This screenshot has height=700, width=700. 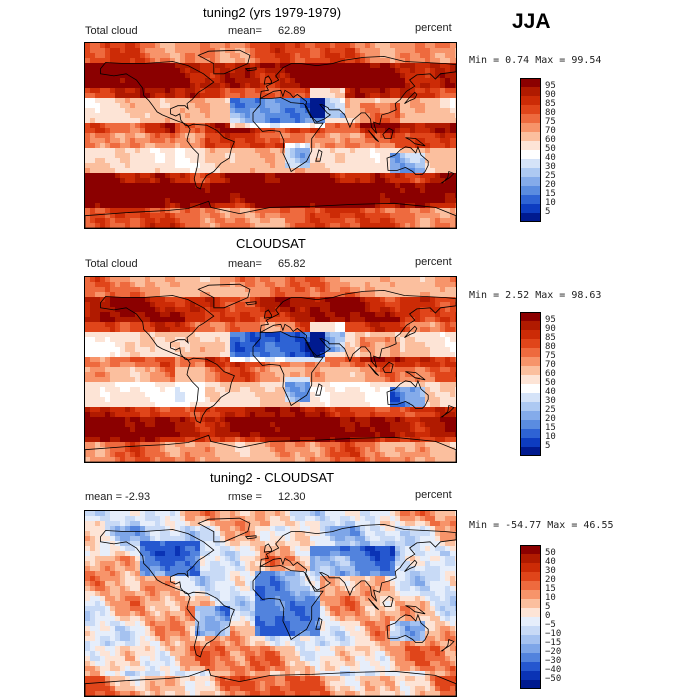 What do you see at coordinates (530, 217) in the screenshot?
I see `colorbar-cell` at bounding box center [530, 217].